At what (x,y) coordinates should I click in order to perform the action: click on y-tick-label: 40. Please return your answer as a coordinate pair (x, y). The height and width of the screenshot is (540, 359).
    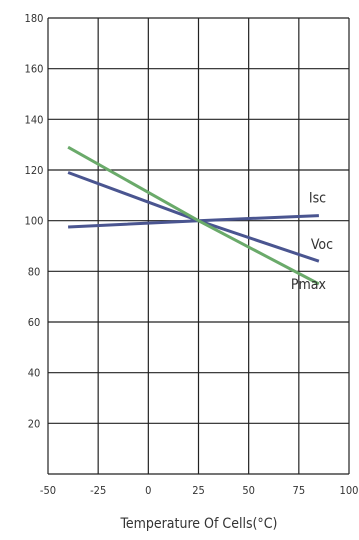
    Looking at the image, I should click on (34, 373).